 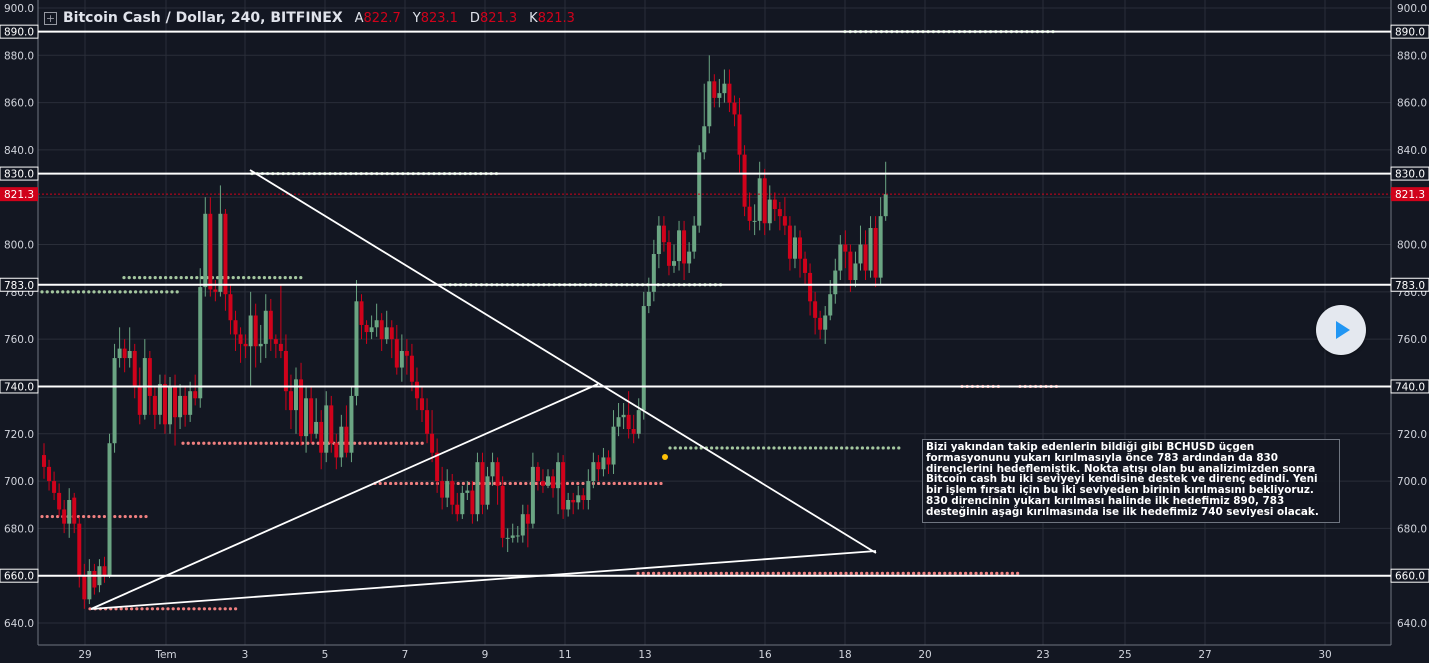 I want to click on triangle-bottom-line, so click(x=483, y=580).